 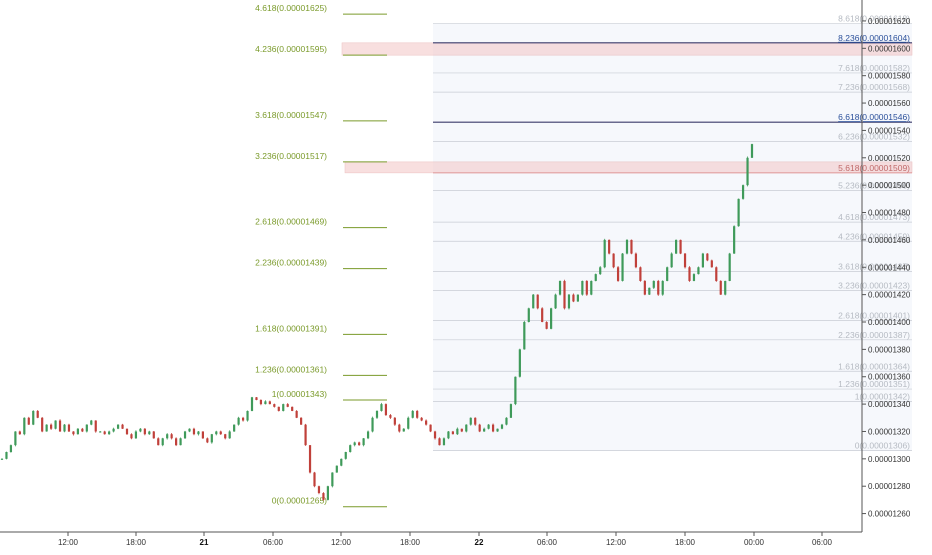 What do you see at coordinates (299, 394) in the screenshot?
I see `fib-left-level-label: 1(0.00001343)` at bounding box center [299, 394].